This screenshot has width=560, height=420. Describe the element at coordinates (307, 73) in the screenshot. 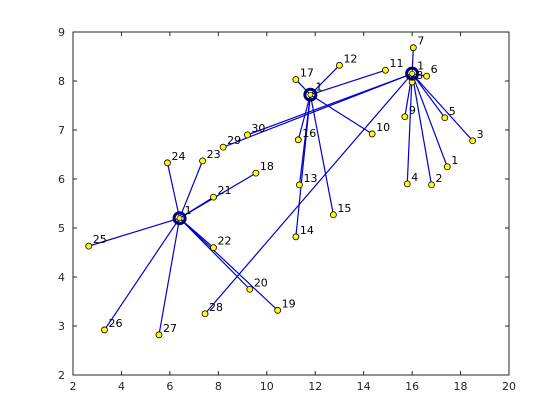

I see `node-label-17: 17` at that location.